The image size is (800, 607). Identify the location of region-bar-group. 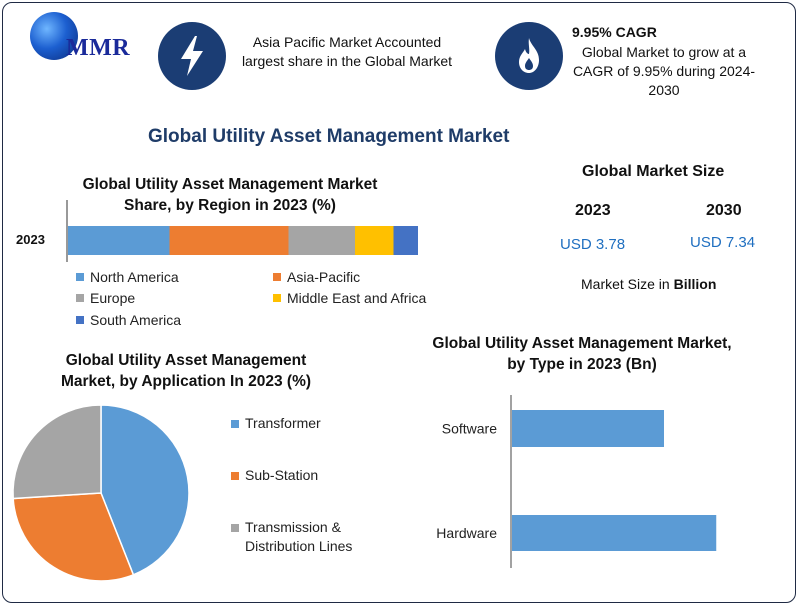
(243, 240).